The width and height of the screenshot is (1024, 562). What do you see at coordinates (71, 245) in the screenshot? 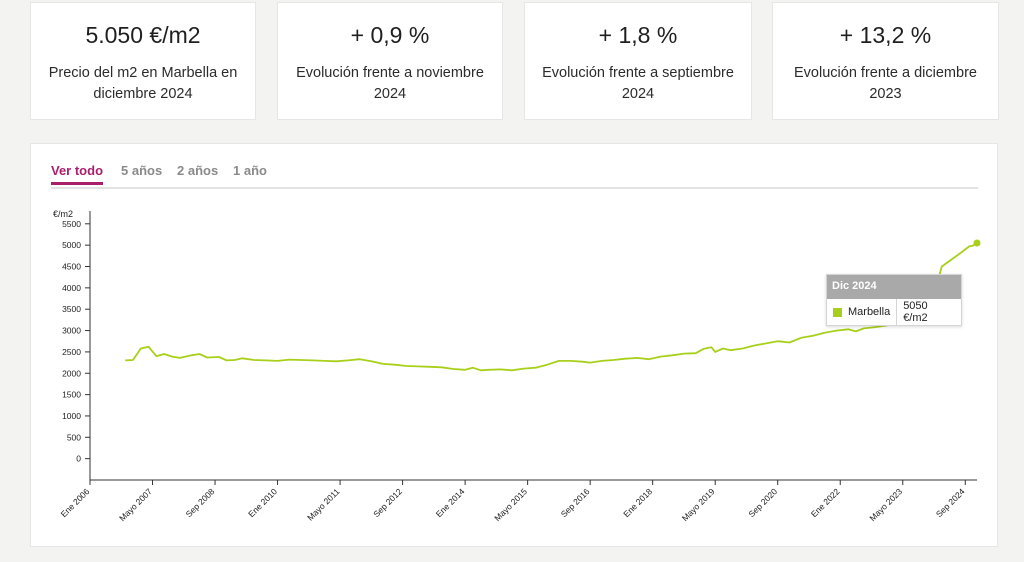
I see `y-tick-label: 5000` at bounding box center [71, 245].